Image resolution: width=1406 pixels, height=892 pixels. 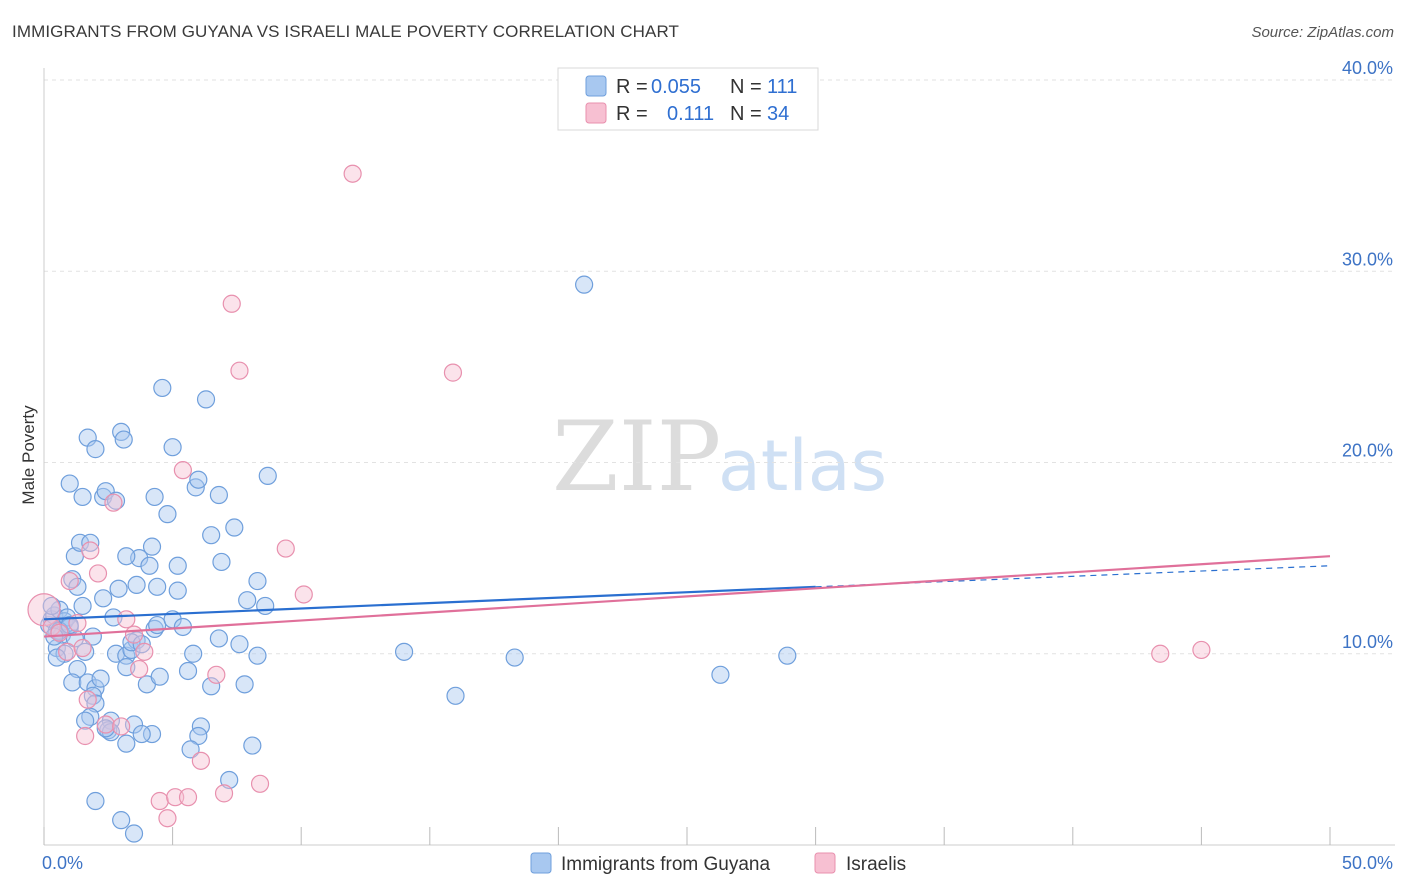 I want to click on x-tick-label-max: 50.0%, so click(x=1367, y=863).